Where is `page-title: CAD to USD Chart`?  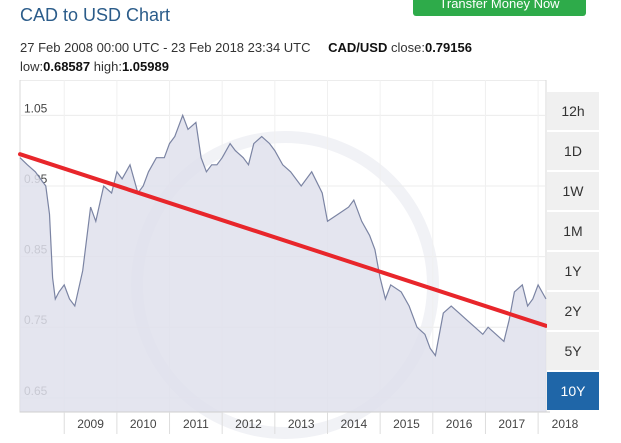
page-title: CAD to USD Chart is located at coordinates (95, 15).